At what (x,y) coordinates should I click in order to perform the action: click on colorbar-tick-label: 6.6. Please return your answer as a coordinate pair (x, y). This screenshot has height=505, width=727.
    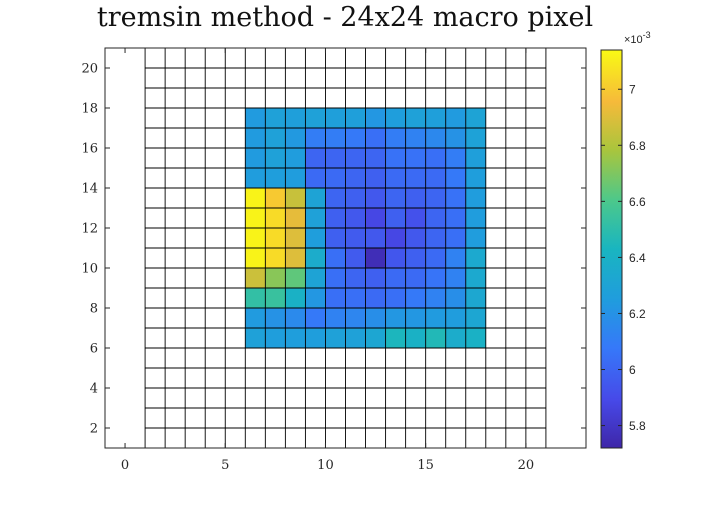
    Looking at the image, I should click on (637, 202).